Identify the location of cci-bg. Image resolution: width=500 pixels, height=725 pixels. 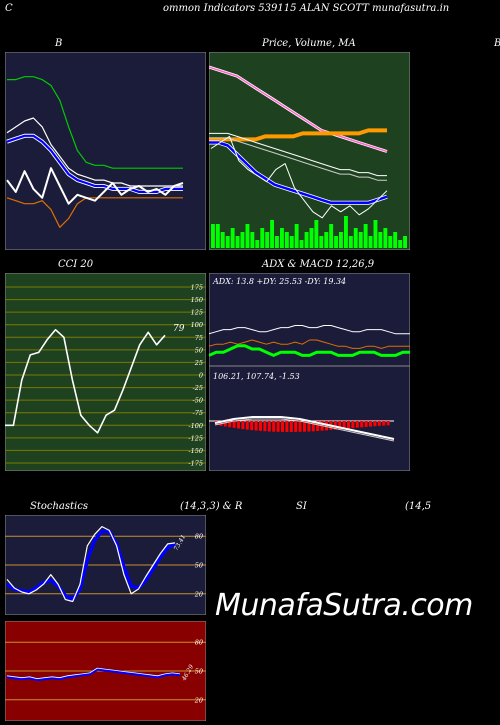
(105, 372).